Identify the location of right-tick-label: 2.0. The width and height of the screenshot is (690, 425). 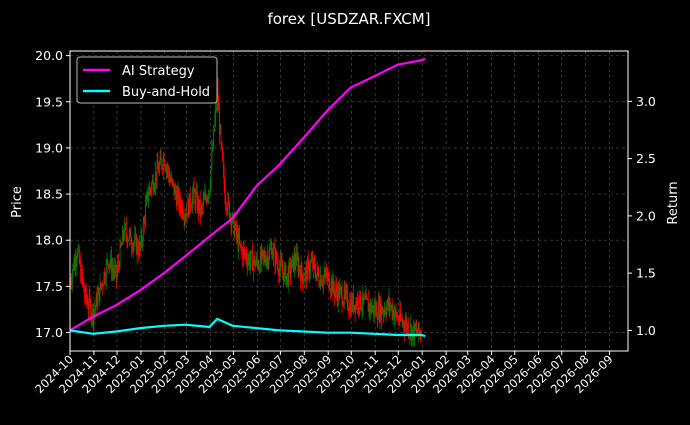
(646, 215).